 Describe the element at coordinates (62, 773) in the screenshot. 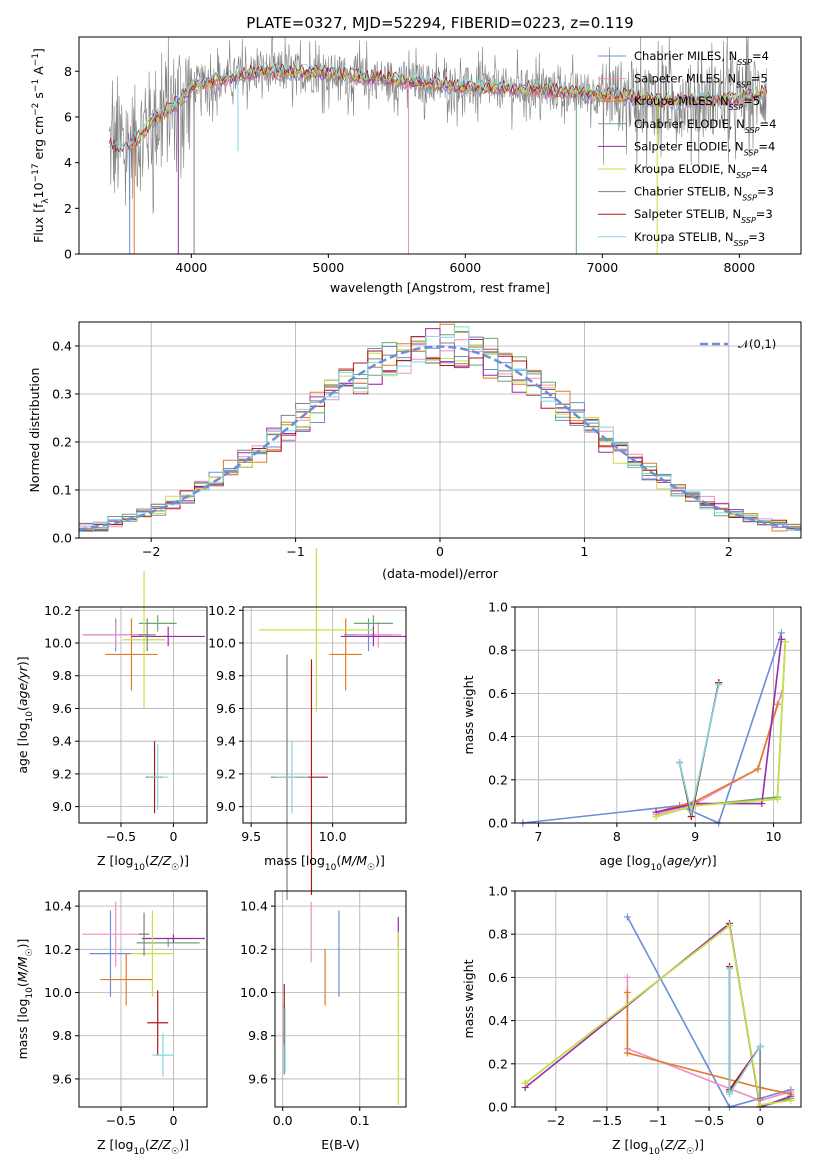

I see `y-tick-label: 9.2` at that location.